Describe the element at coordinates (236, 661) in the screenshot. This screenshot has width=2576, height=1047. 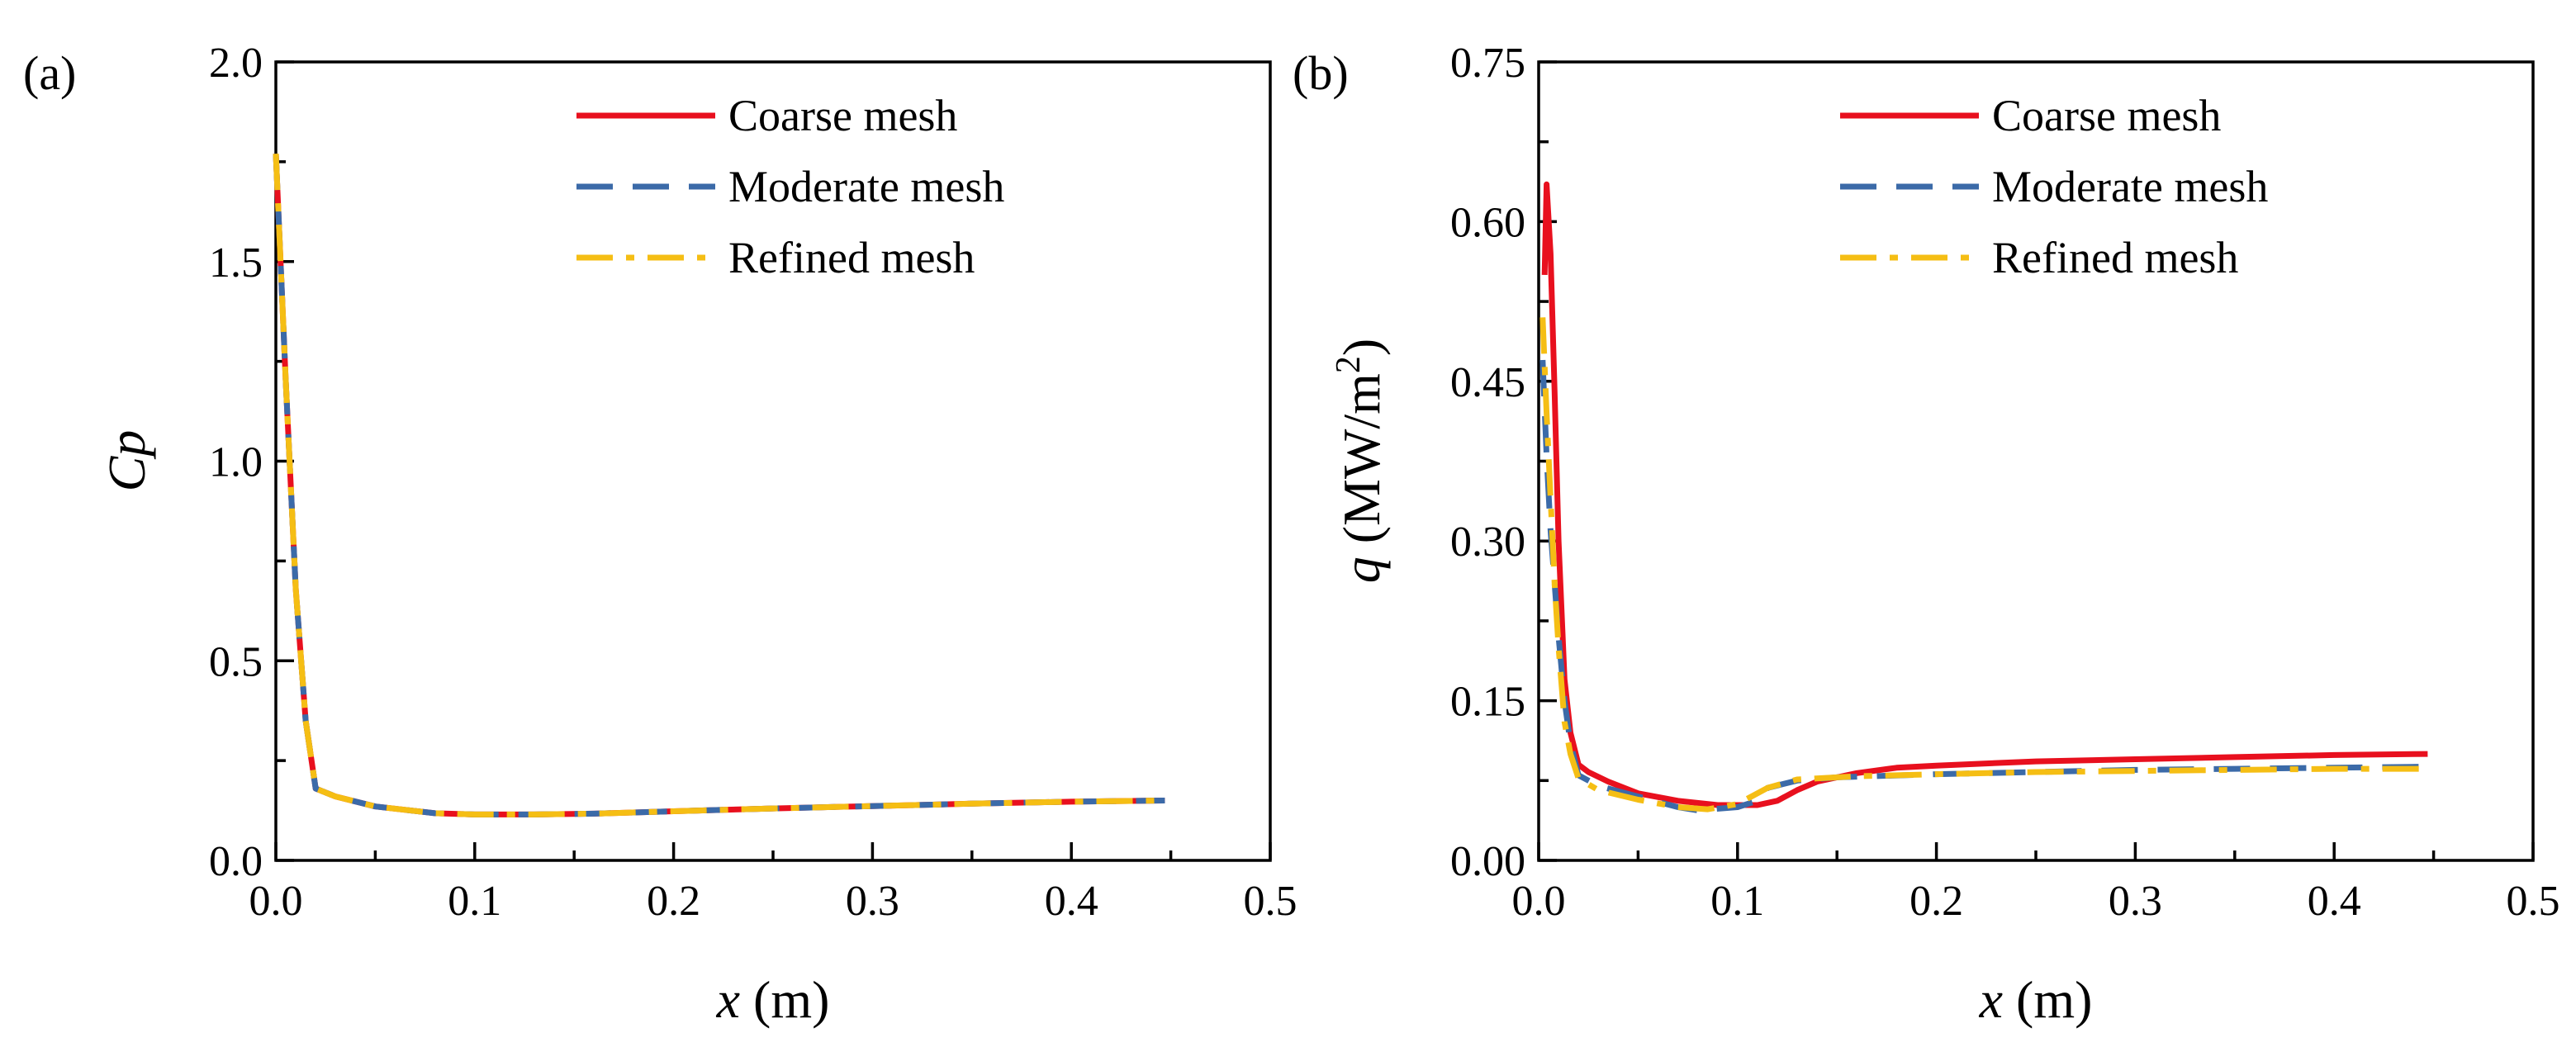
I see `panel-a-ytick-label: 0.5` at that location.